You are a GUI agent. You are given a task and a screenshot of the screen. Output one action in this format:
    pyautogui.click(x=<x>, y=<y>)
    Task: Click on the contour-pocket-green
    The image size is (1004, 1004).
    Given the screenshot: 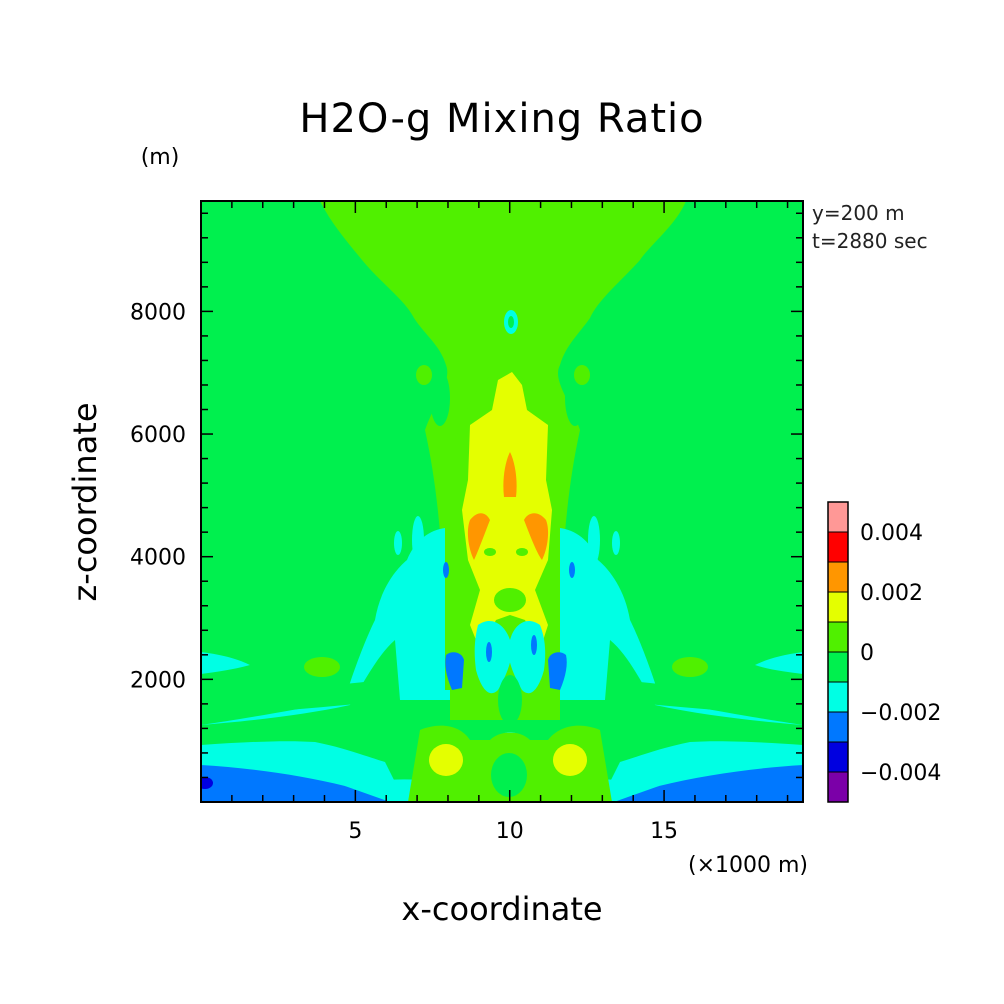 What is the action you would take?
    pyautogui.click(x=510, y=700)
    